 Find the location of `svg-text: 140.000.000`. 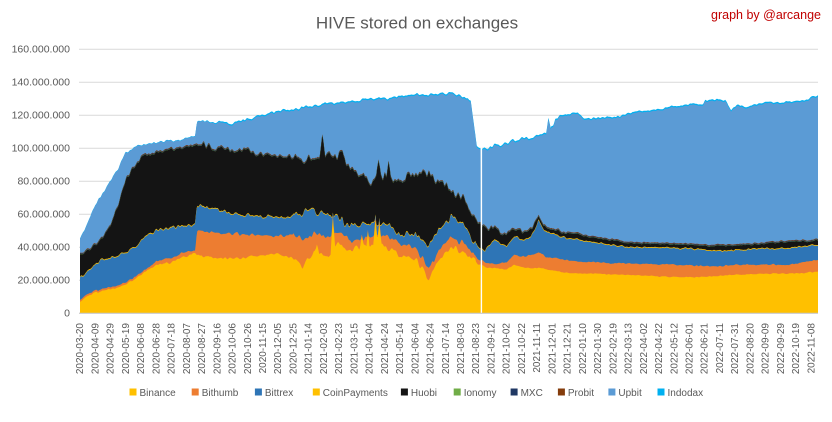

svg-text: 140.000.000 is located at coordinates (41, 83).